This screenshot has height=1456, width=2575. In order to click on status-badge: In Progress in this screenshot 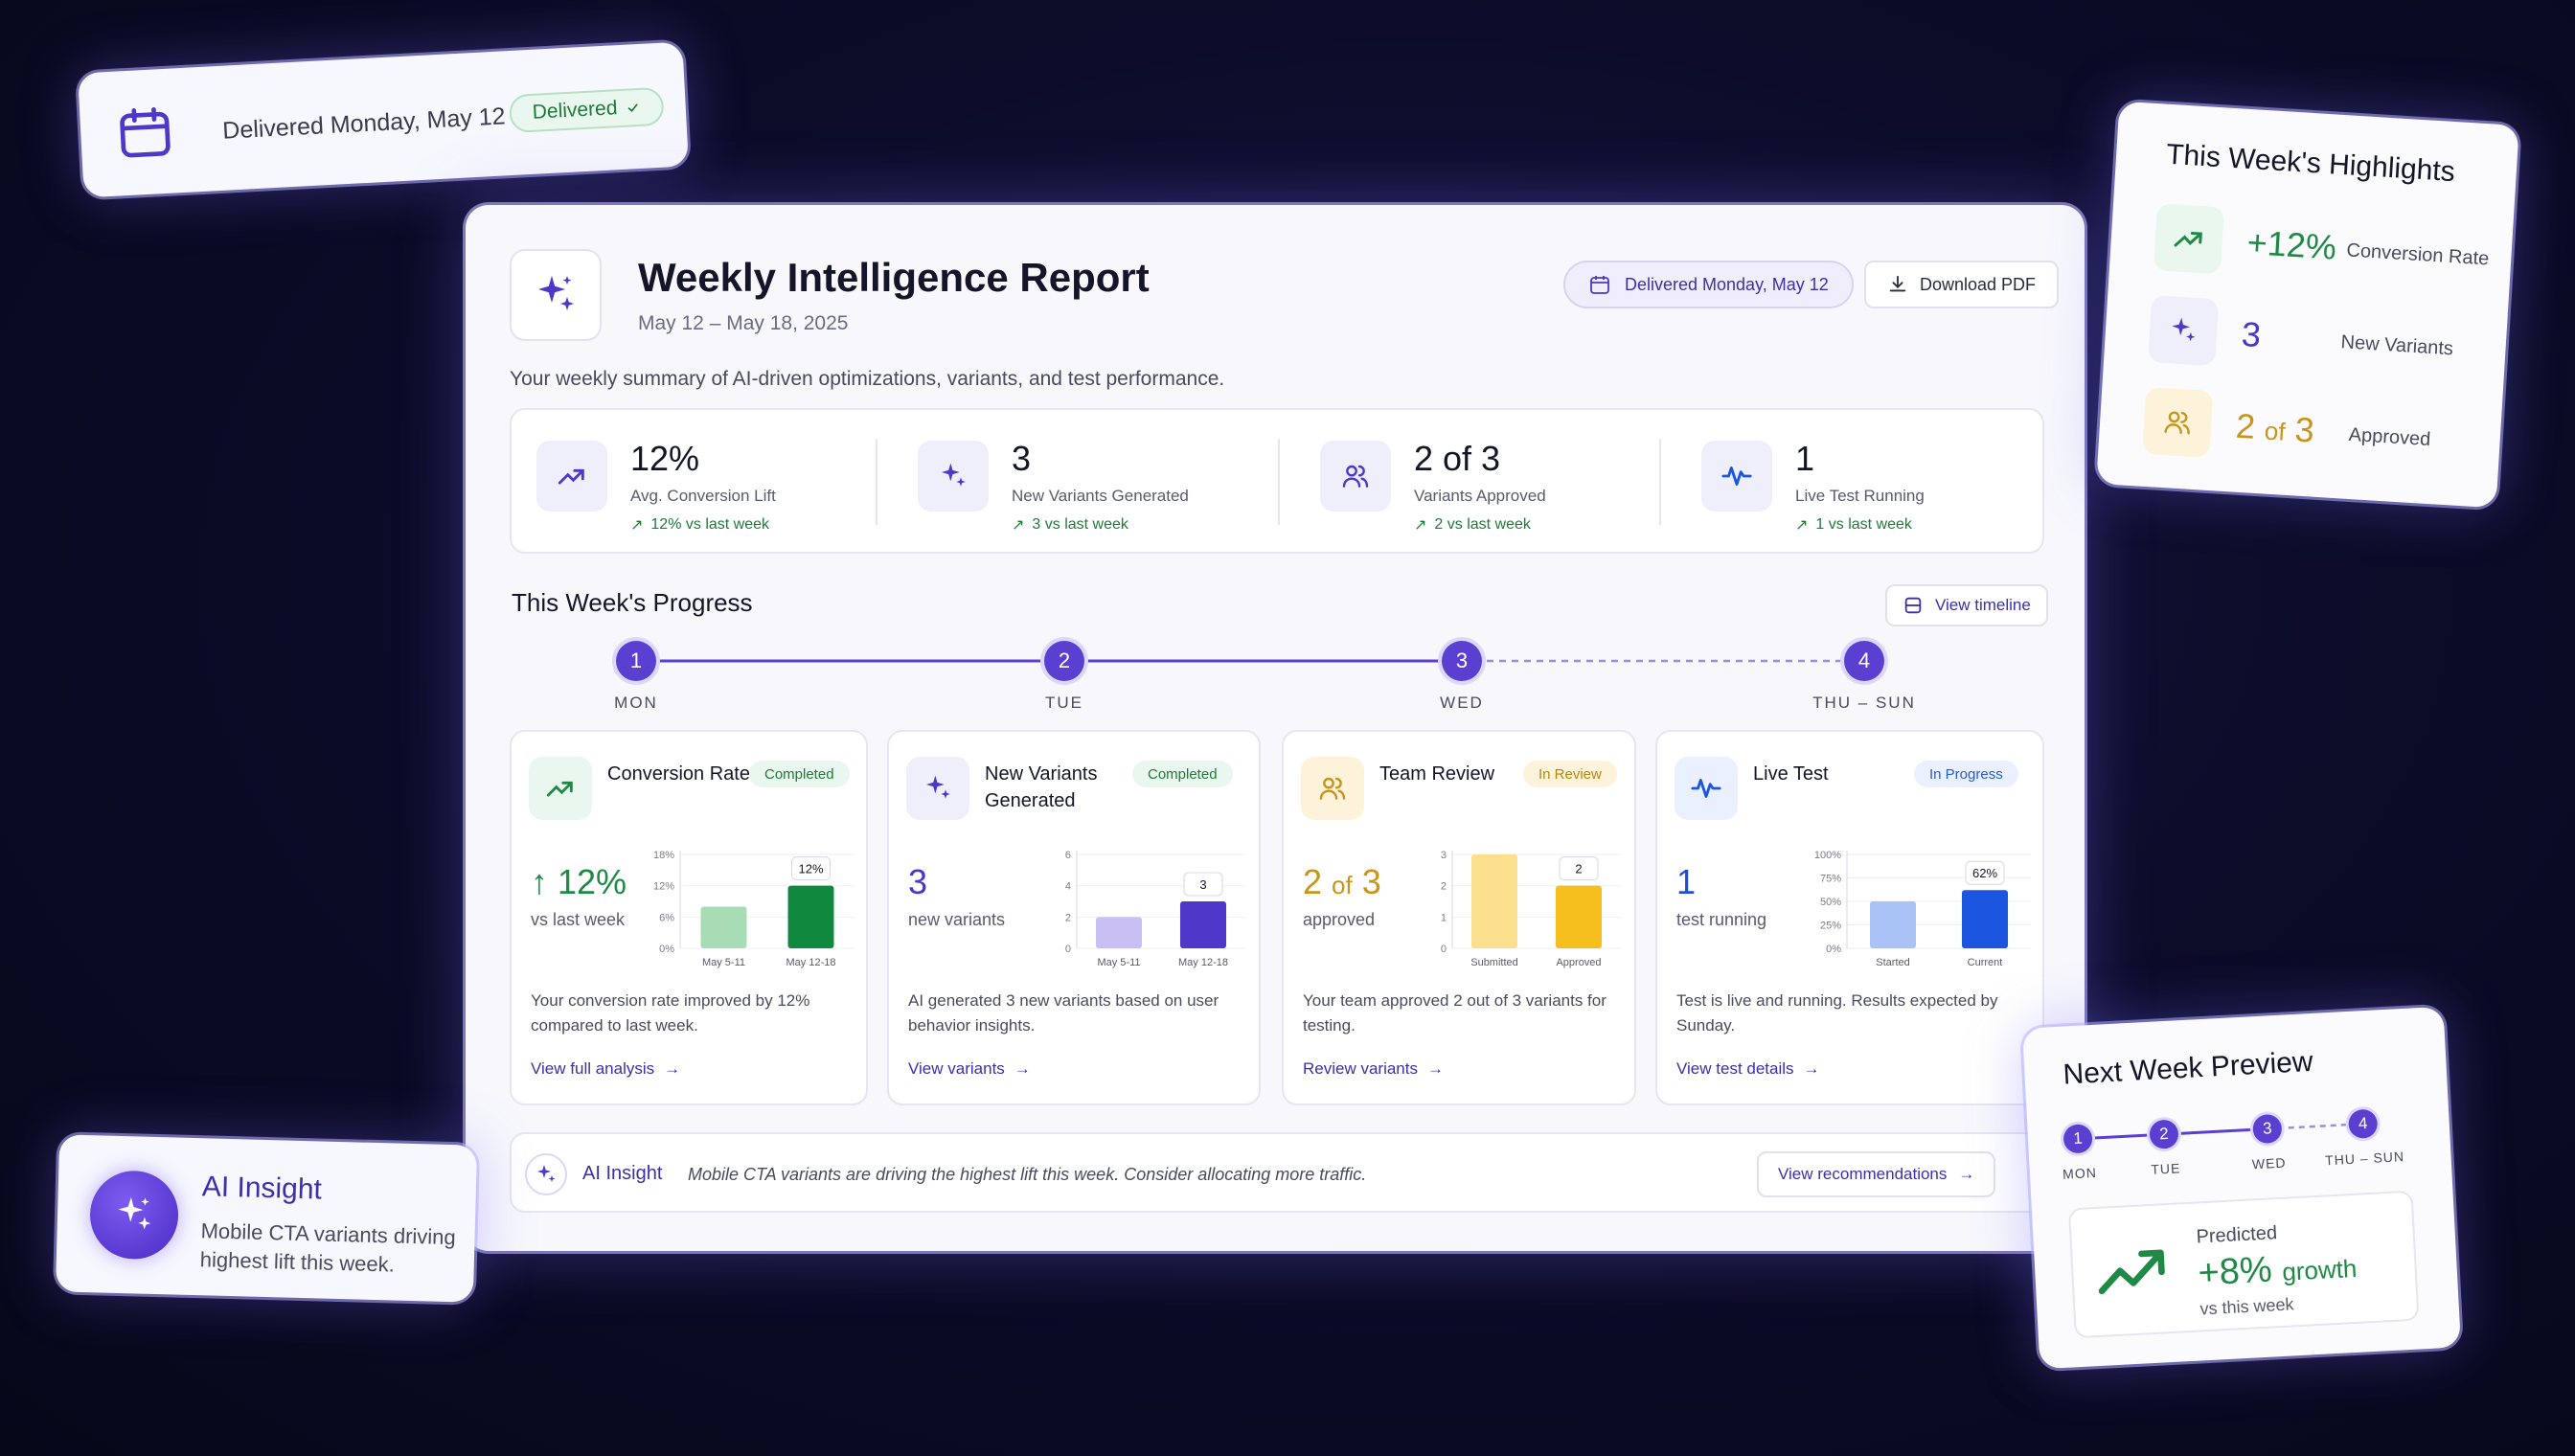, I will do `click(1966, 774)`.